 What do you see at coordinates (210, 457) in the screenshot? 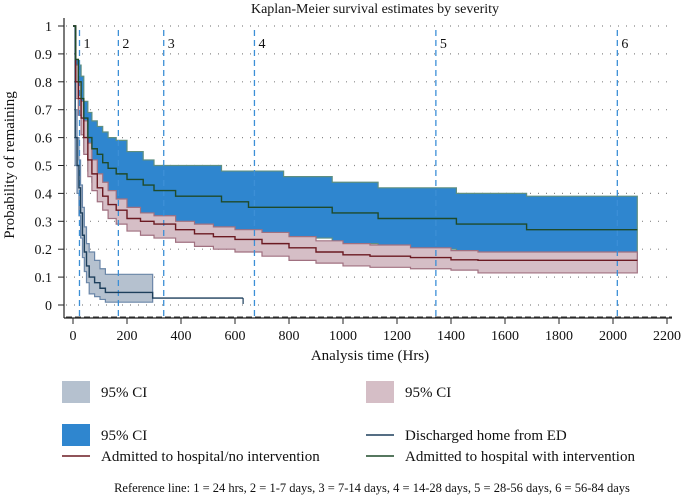
I see `legend-label: Admitted to hospital/no intervention` at bounding box center [210, 457].